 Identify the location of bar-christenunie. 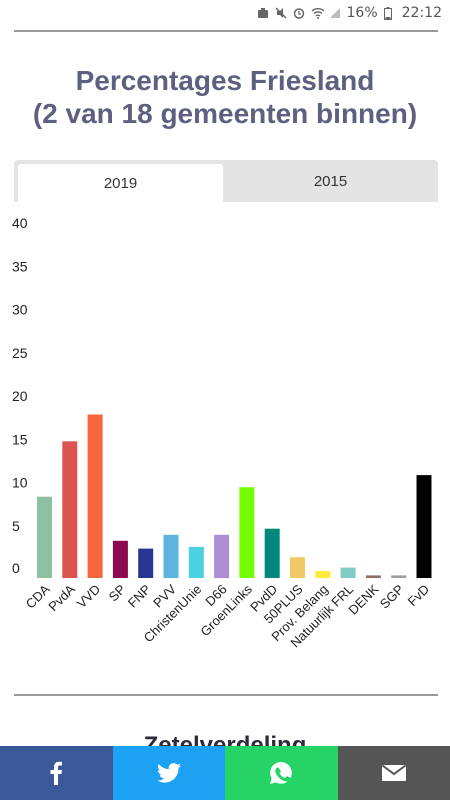
(196, 562).